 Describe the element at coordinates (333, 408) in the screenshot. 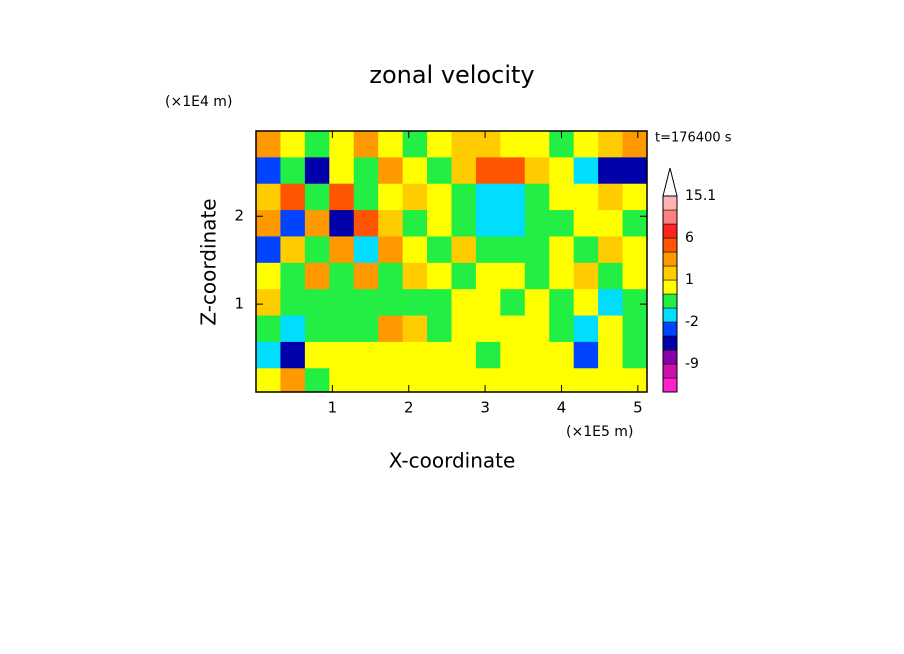

I see `x-tick-label: 1` at that location.